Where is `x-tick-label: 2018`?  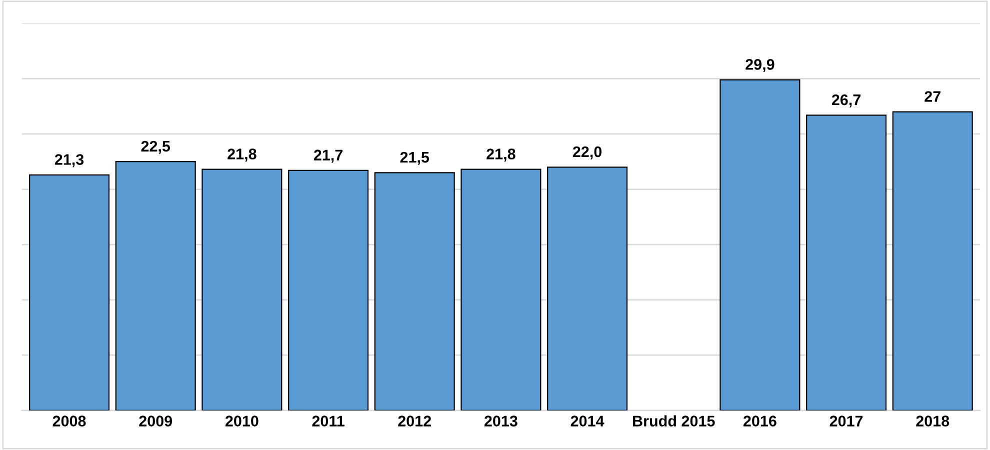 x-tick-label: 2018 is located at coordinates (933, 421).